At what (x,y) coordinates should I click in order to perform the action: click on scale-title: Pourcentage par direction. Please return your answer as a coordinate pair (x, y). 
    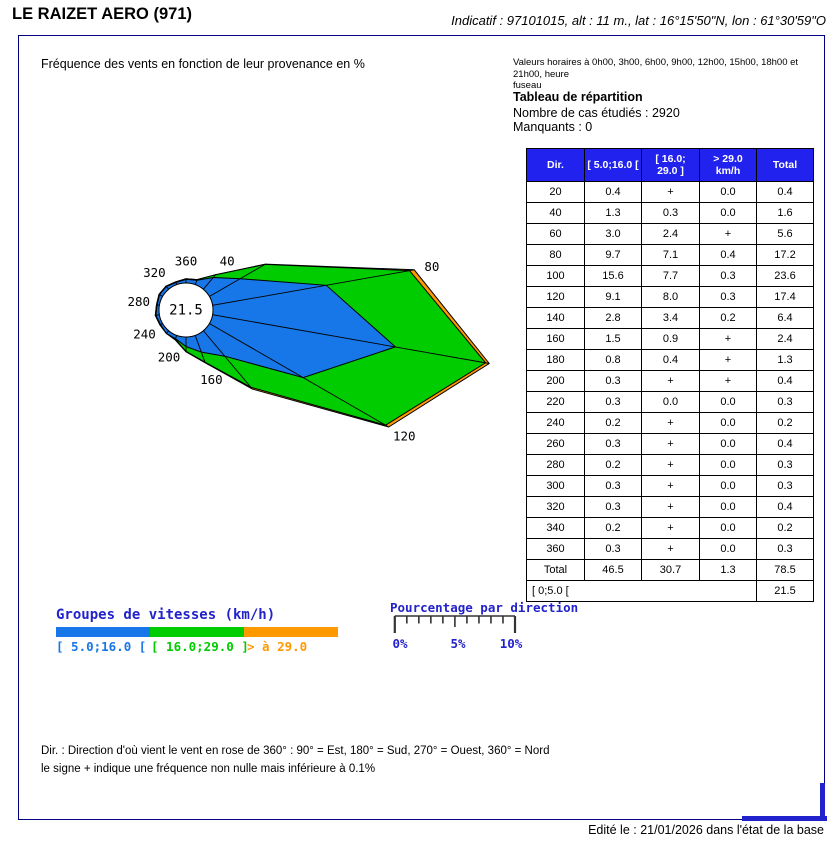
    Looking at the image, I should click on (484, 607).